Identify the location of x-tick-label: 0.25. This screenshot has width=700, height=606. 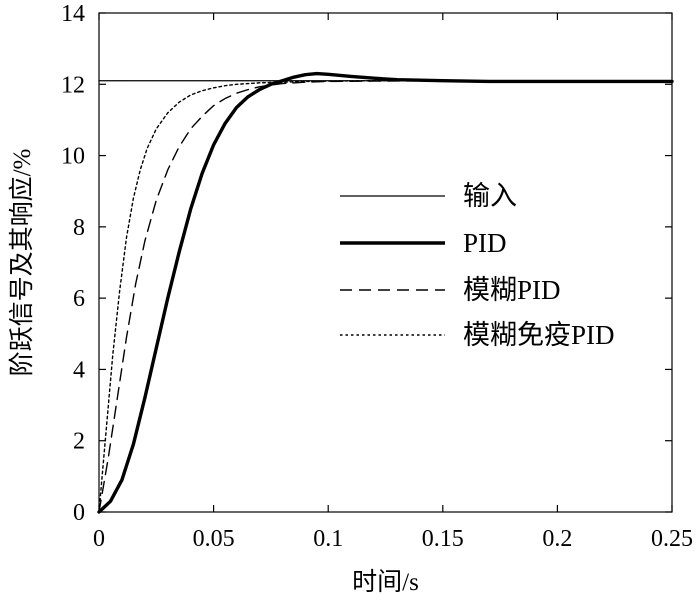
(672, 539).